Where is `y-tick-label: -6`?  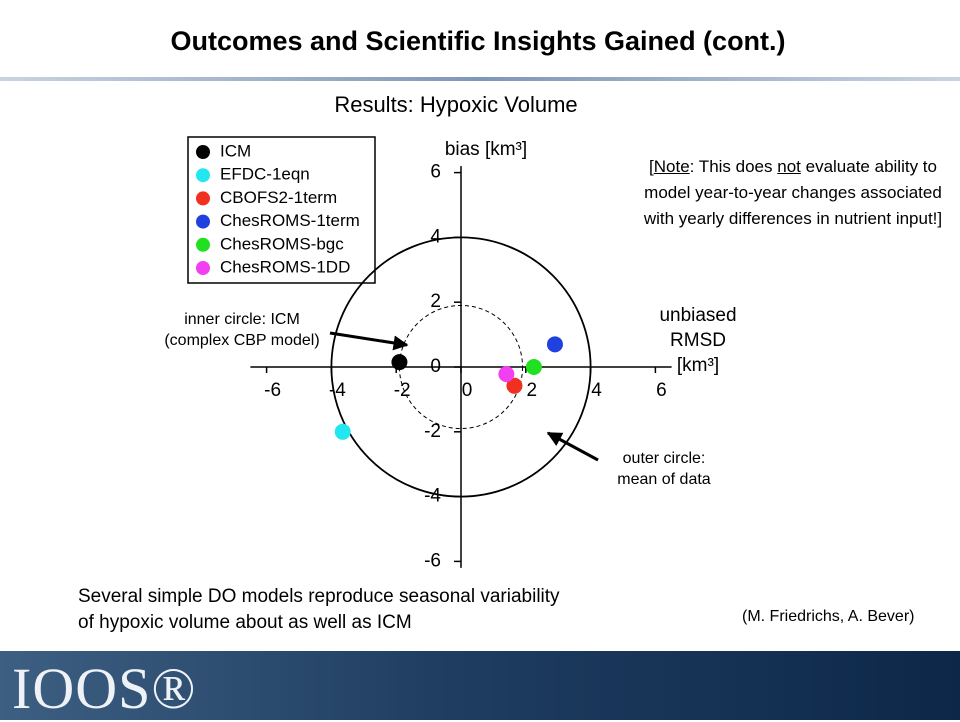
y-tick-label: -6 is located at coordinates (432, 560).